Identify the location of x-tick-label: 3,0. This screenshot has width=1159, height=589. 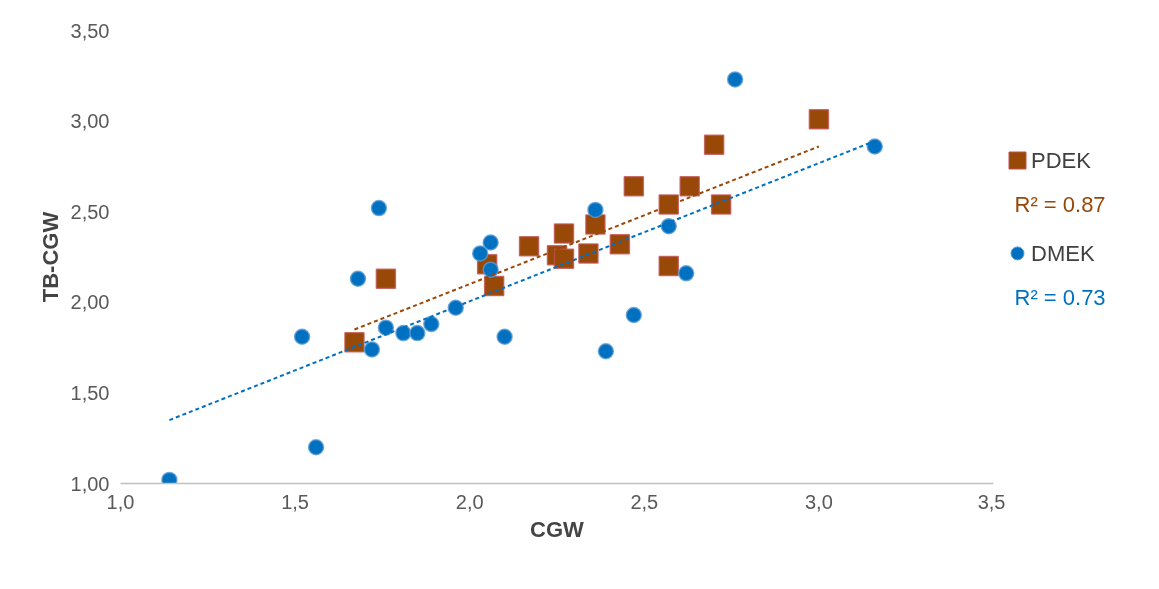
(819, 501).